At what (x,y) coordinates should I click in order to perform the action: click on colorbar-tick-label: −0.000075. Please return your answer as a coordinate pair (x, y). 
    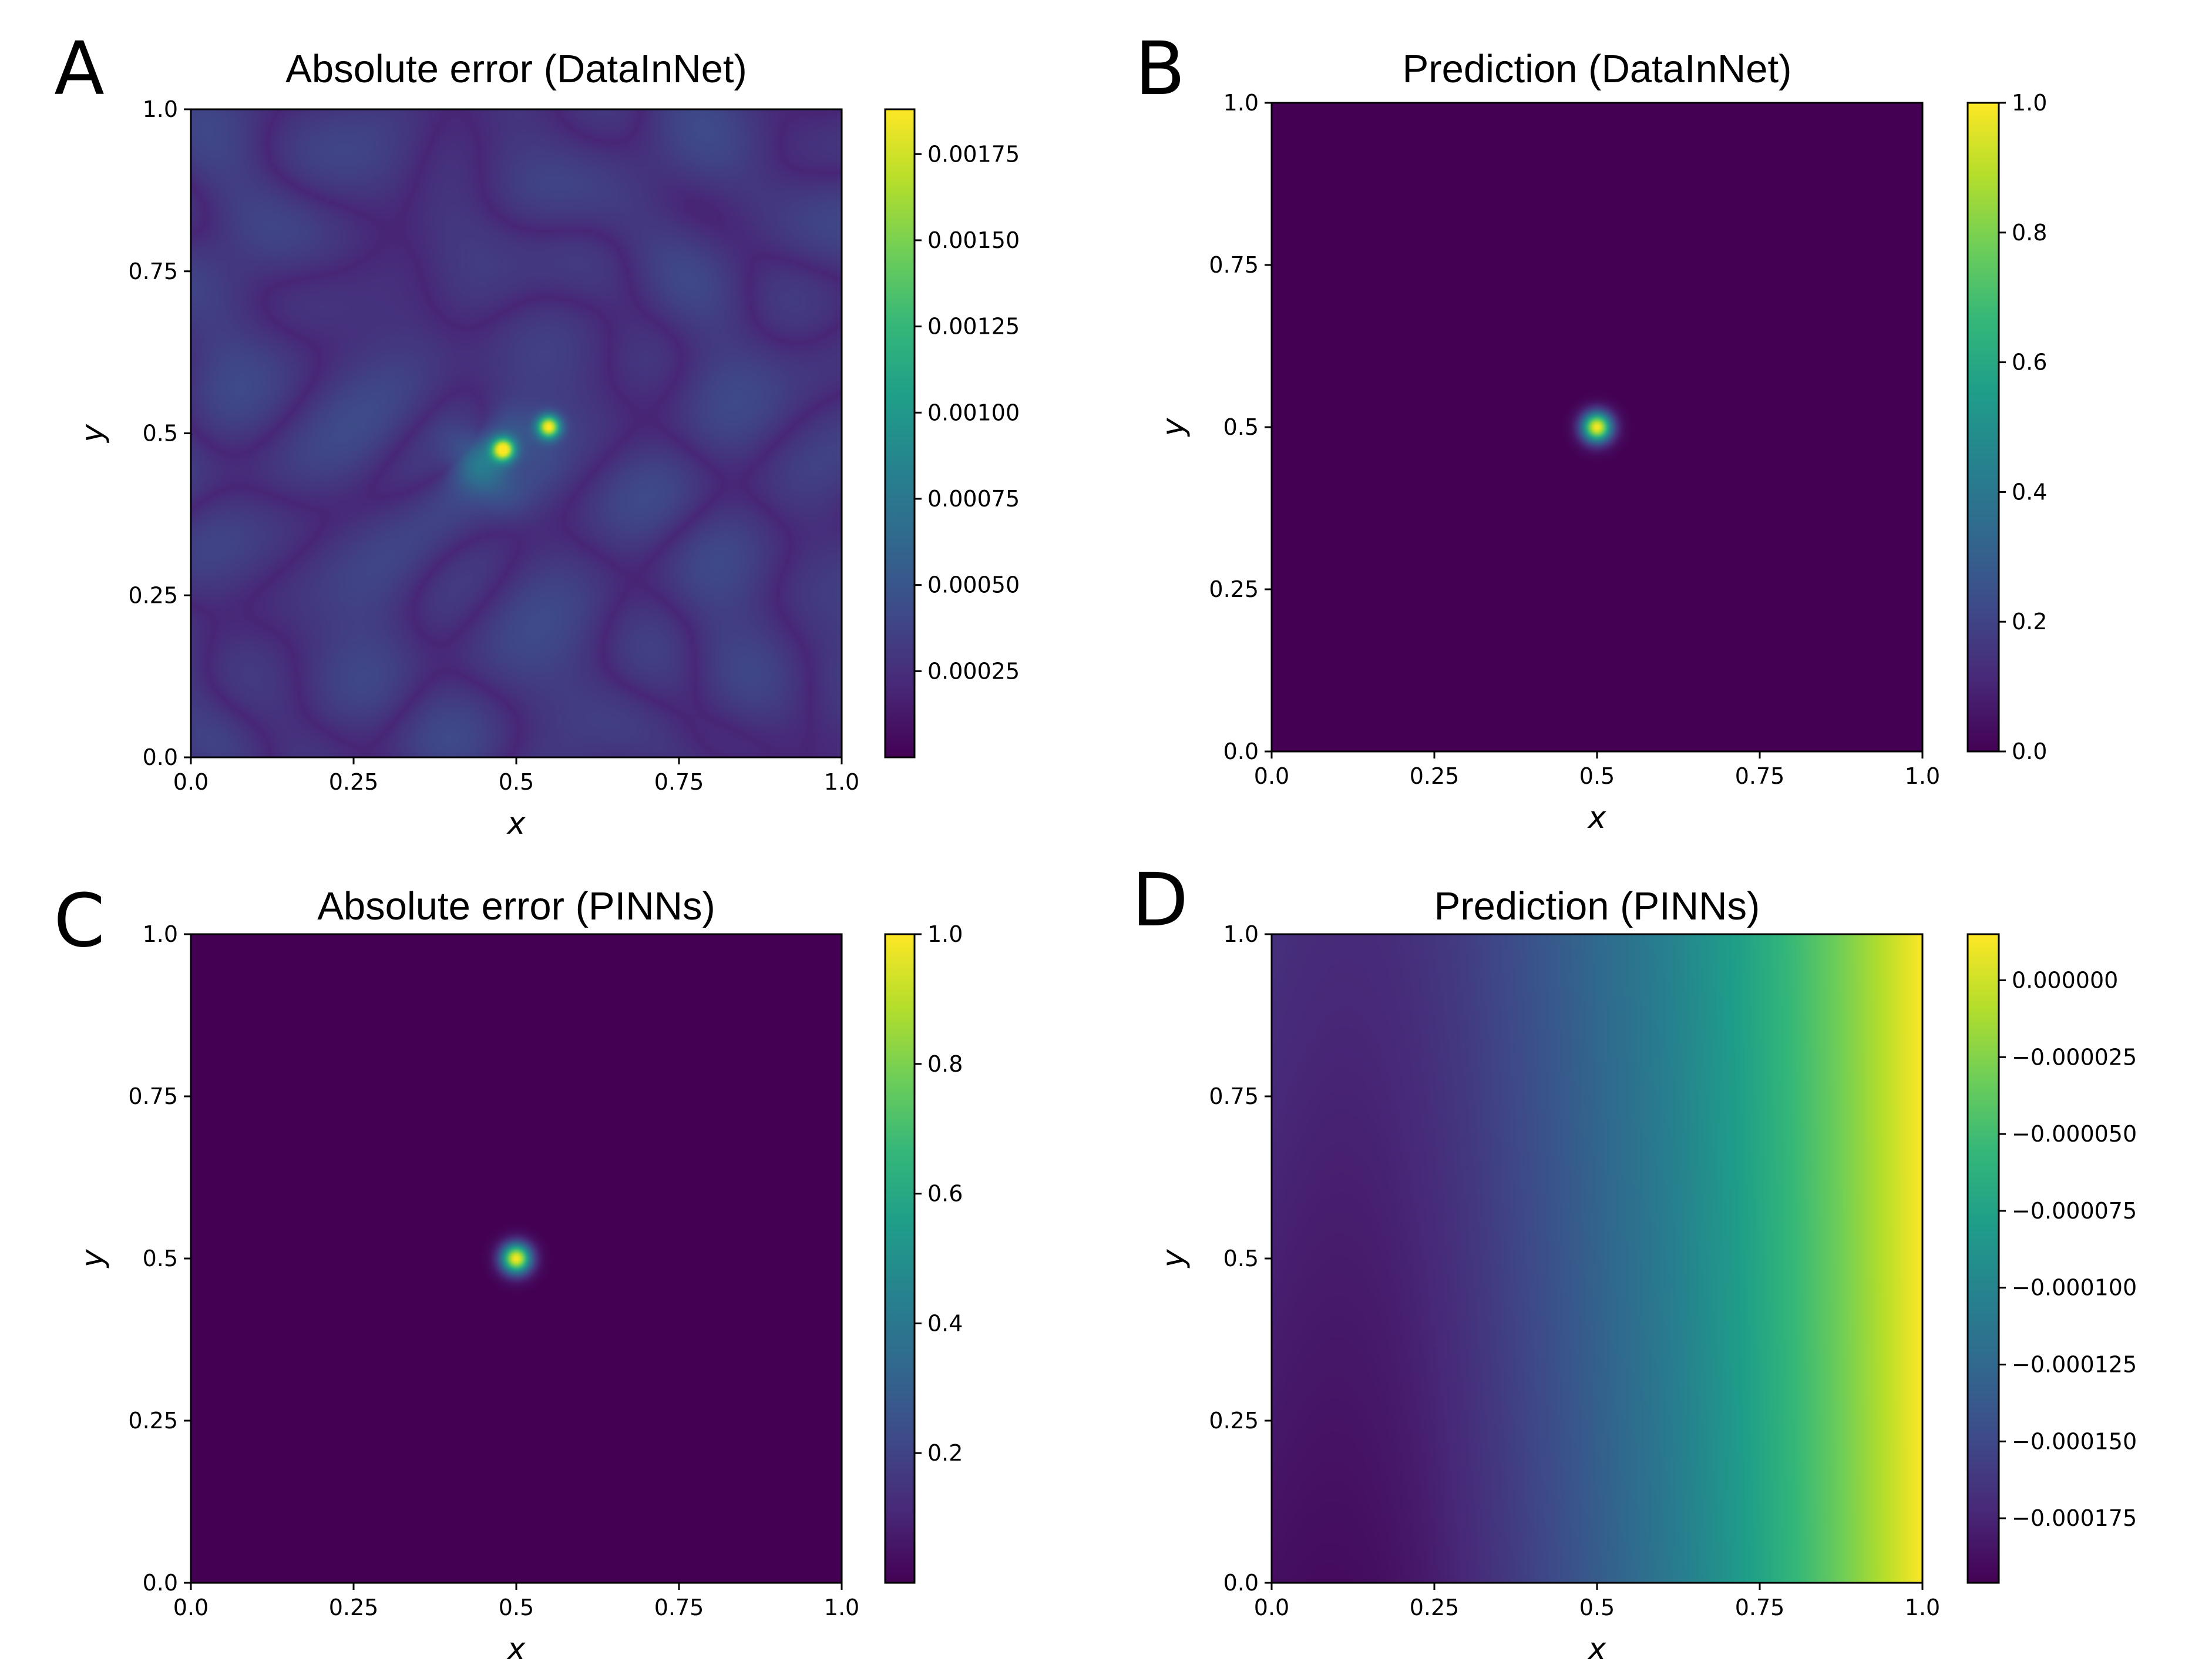
    Looking at the image, I should click on (2074, 1211).